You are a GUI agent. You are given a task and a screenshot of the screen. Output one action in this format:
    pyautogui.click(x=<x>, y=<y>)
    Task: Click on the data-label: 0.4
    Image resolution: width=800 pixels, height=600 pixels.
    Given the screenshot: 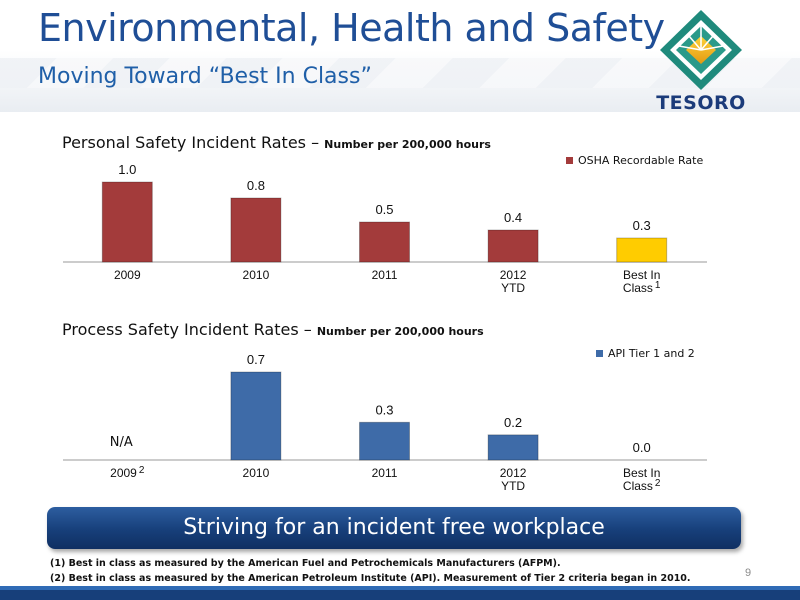 What is the action you would take?
    pyautogui.click(x=513, y=217)
    